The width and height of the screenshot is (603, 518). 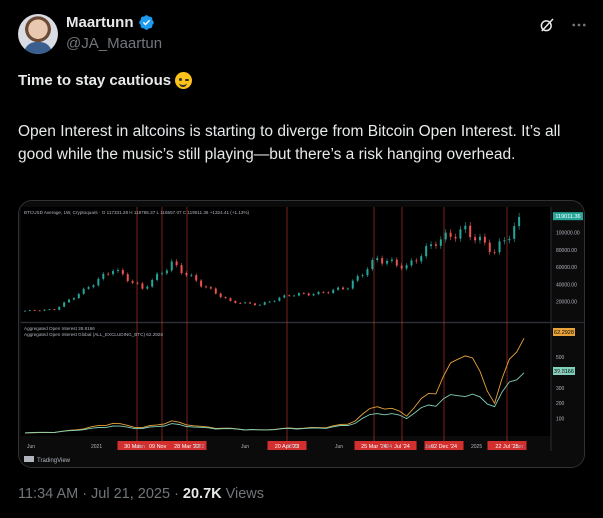 What do you see at coordinates (566, 303) in the screenshot?
I see `price-tick-label: 20000.00` at bounding box center [566, 303].